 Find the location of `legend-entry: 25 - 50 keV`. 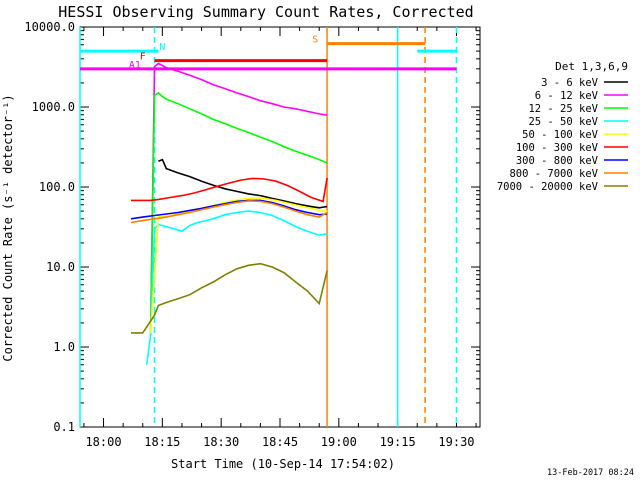

legend-entry: 25 - 50 keV is located at coordinates (578, 122).